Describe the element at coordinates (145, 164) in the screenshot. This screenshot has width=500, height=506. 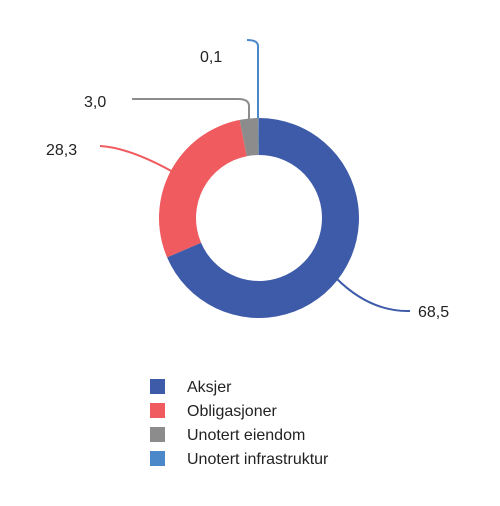
I see `leader-line-obligasjoner` at that location.